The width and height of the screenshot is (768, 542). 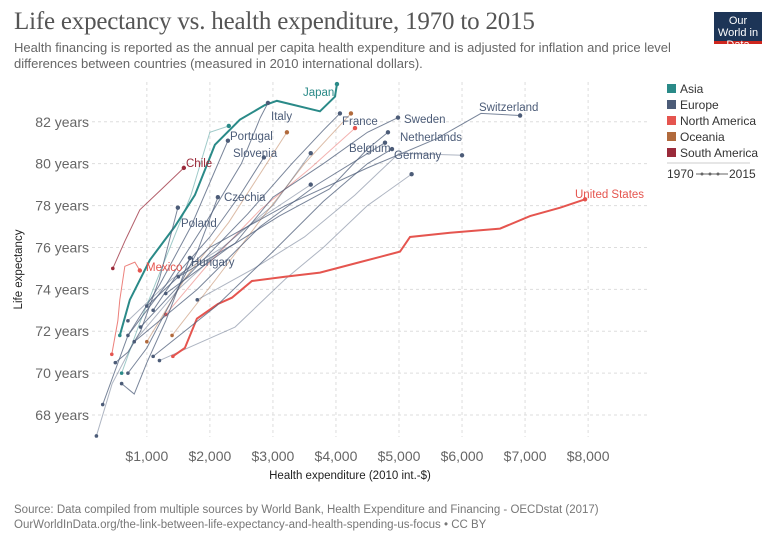 What do you see at coordinates (336, 456) in the screenshot?
I see `x-tick-label: $4,000` at bounding box center [336, 456].